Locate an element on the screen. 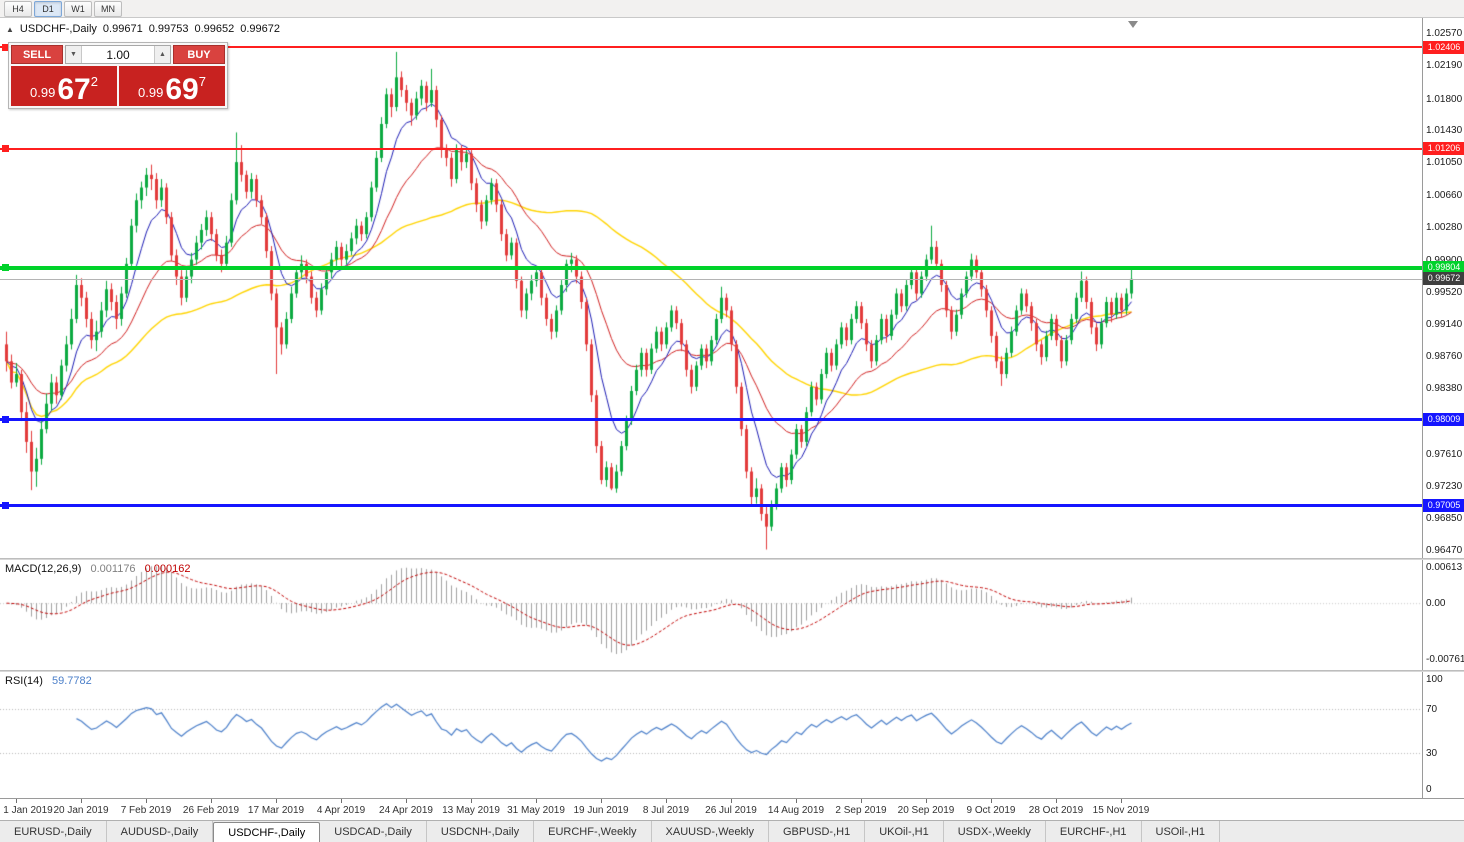 The width and height of the screenshot is (1464, 842). price-axis-label: 0.97230 is located at coordinates (1444, 486).